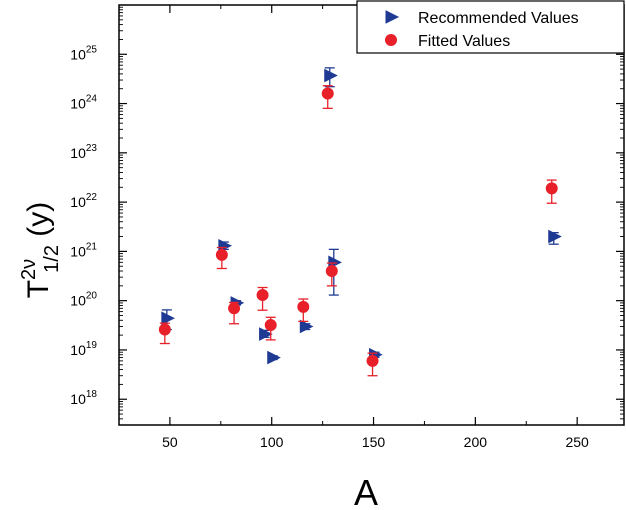 The image size is (626, 510). Describe the element at coordinates (29, 269) in the screenshot. I see `y-axis-title-superscript: 2ν` at that location.